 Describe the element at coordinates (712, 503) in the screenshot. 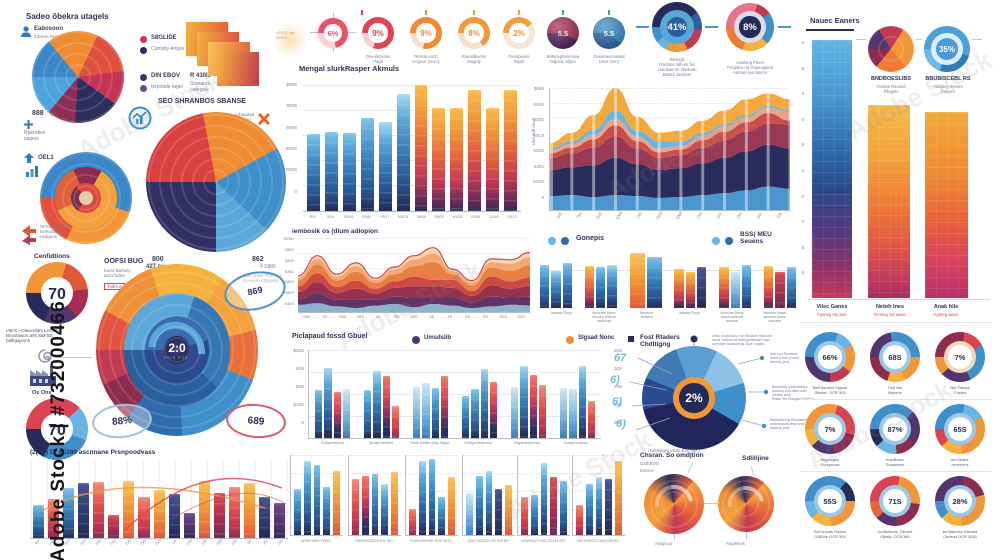

I see `connector-line` at that location.